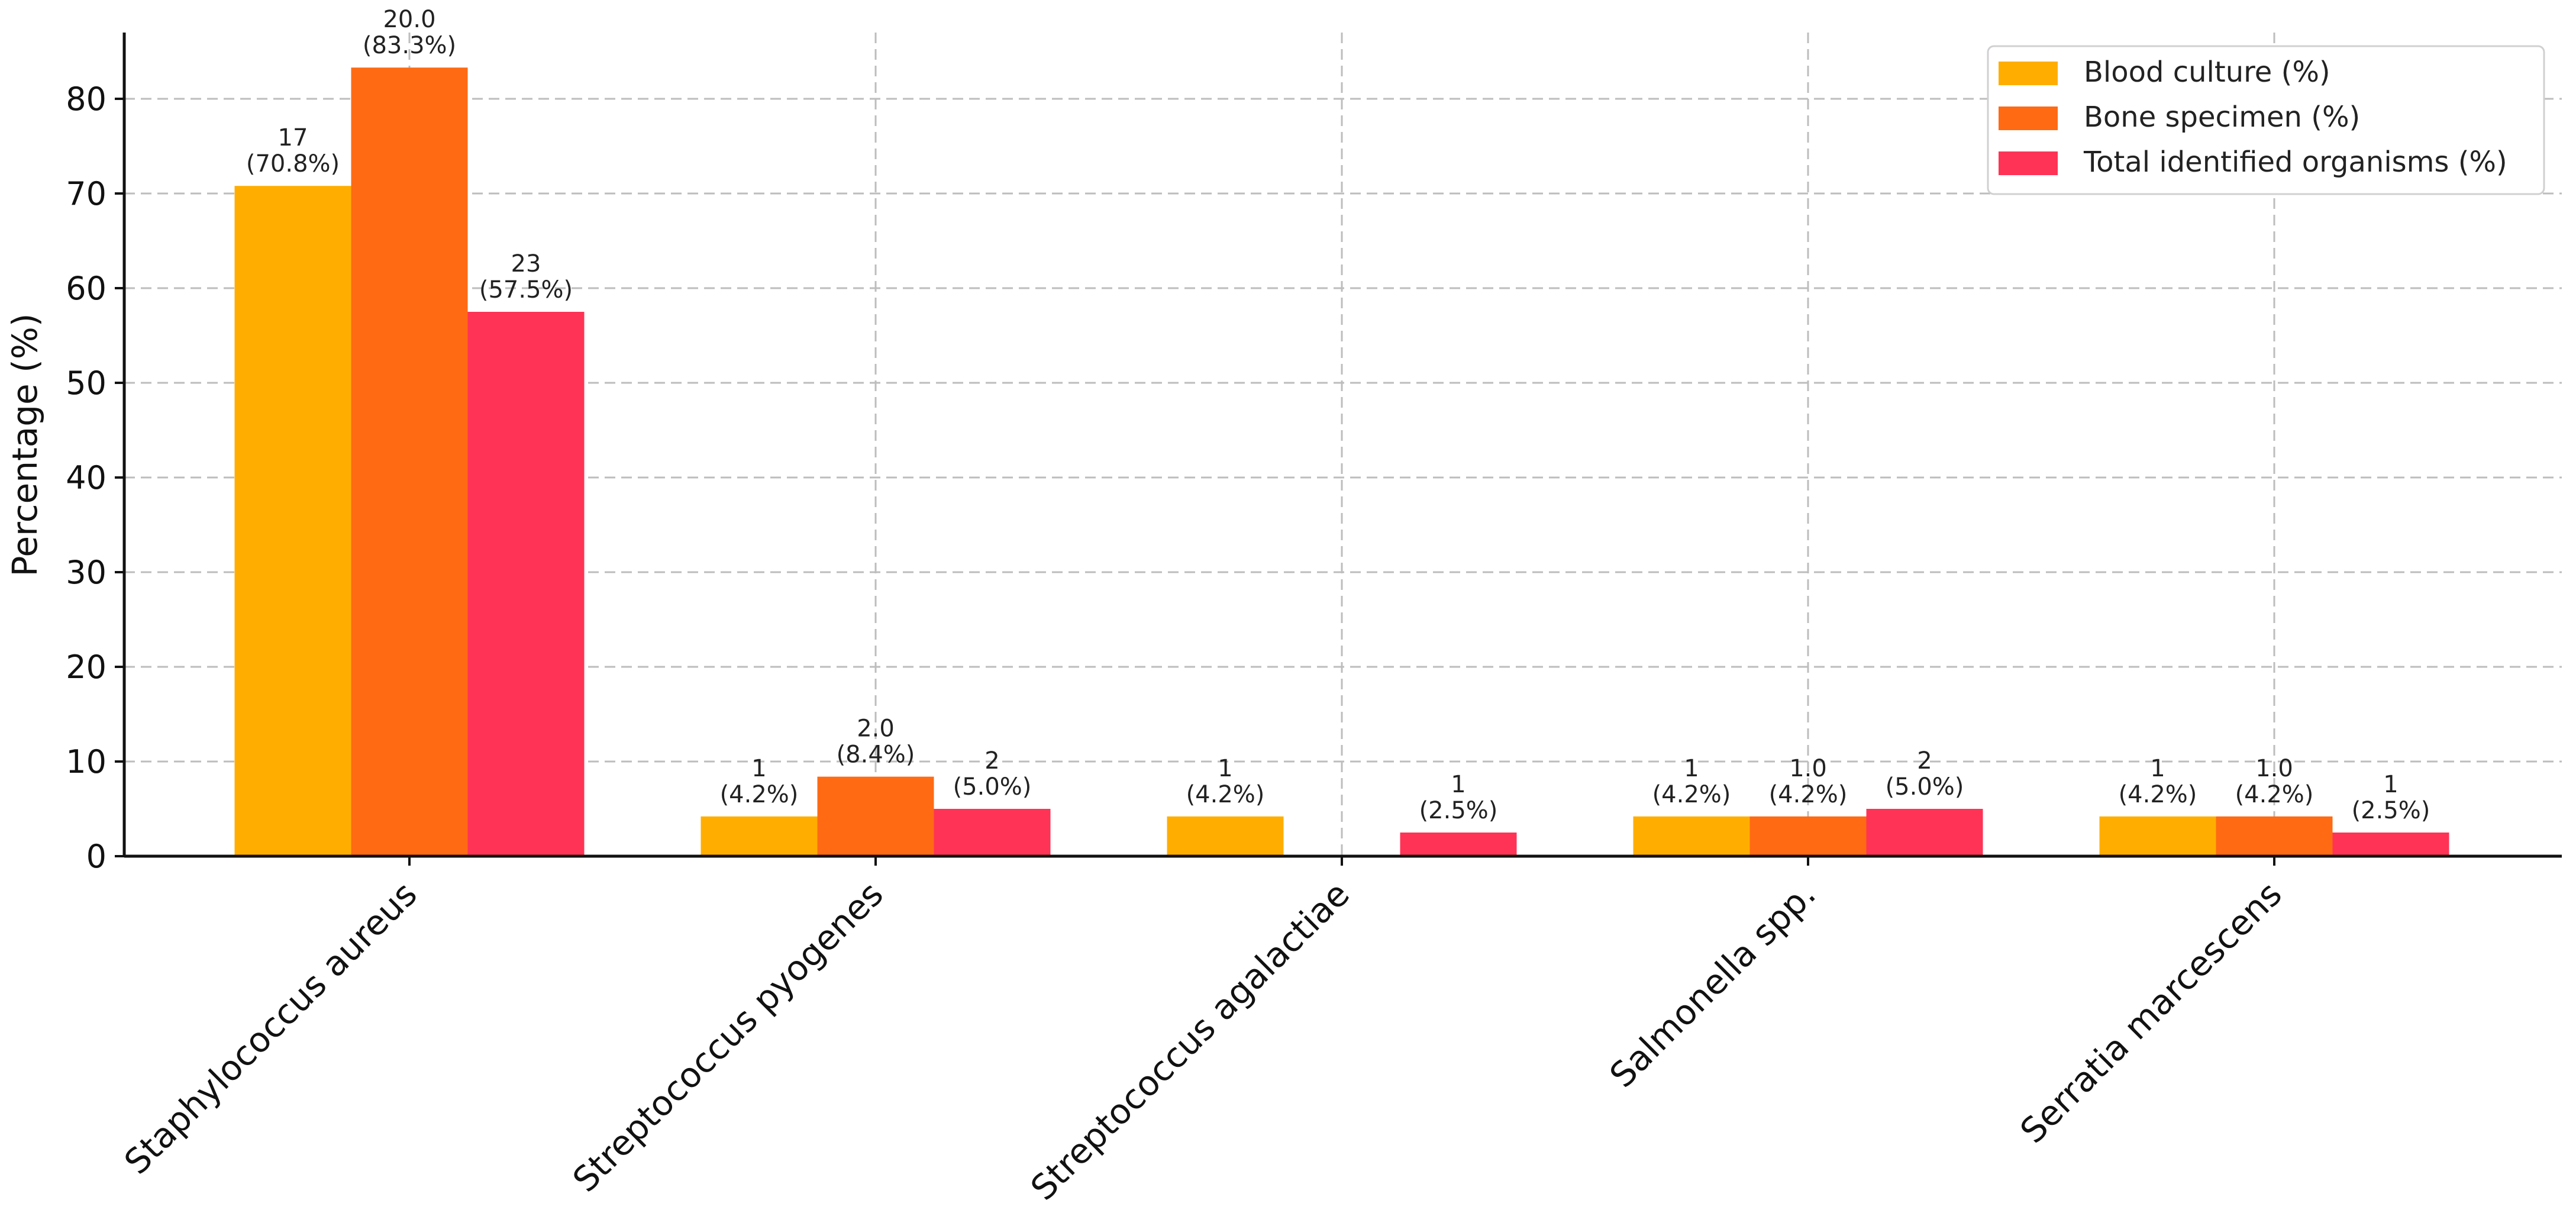 Image resolution: width=2576 pixels, height=1226 pixels. What do you see at coordinates (409, 45) in the screenshot?
I see `bar-percent-label: (83.3%)` at bounding box center [409, 45].